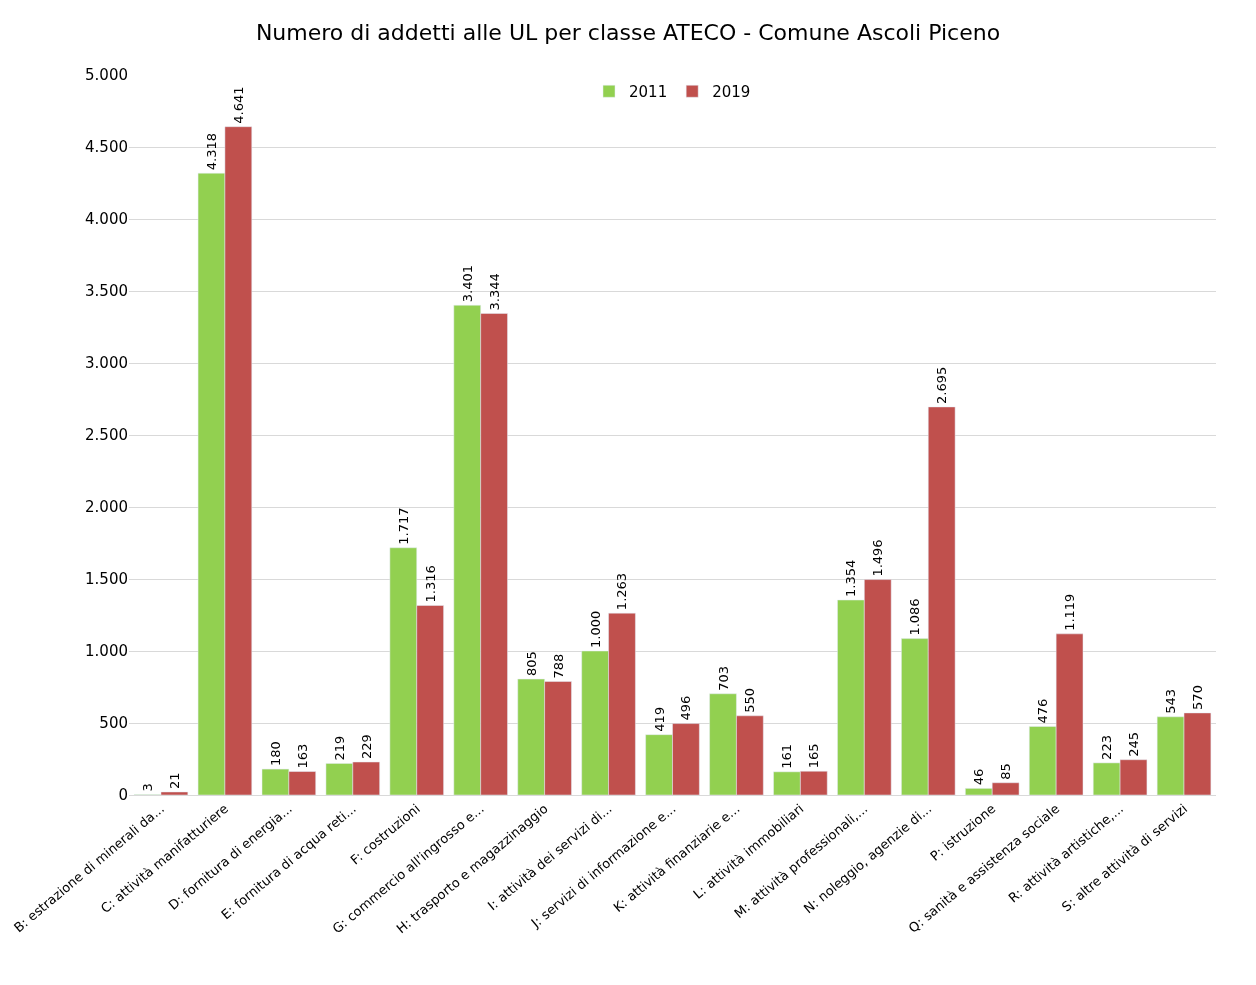 The image size is (1256, 985). What do you see at coordinates (403, 526) in the screenshot?
I see `data-label: 1.717` at bounding box center [403, 526].